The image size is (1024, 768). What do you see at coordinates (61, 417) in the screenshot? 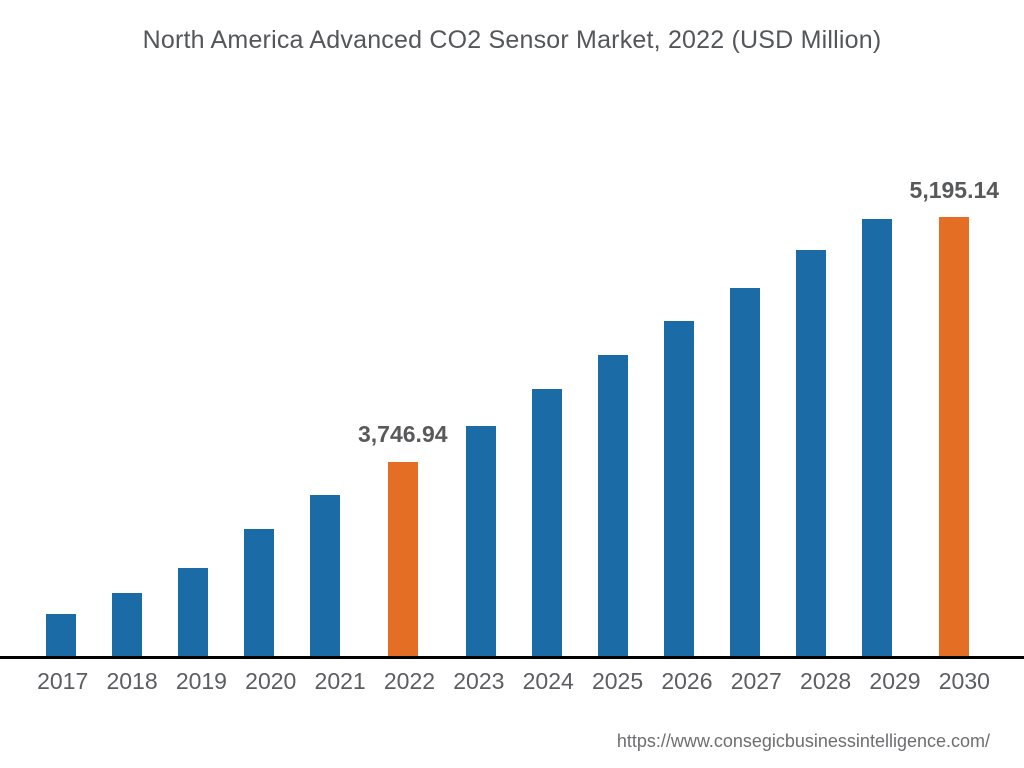
I see `bar-column-2017` at bounding box center [61, 417].